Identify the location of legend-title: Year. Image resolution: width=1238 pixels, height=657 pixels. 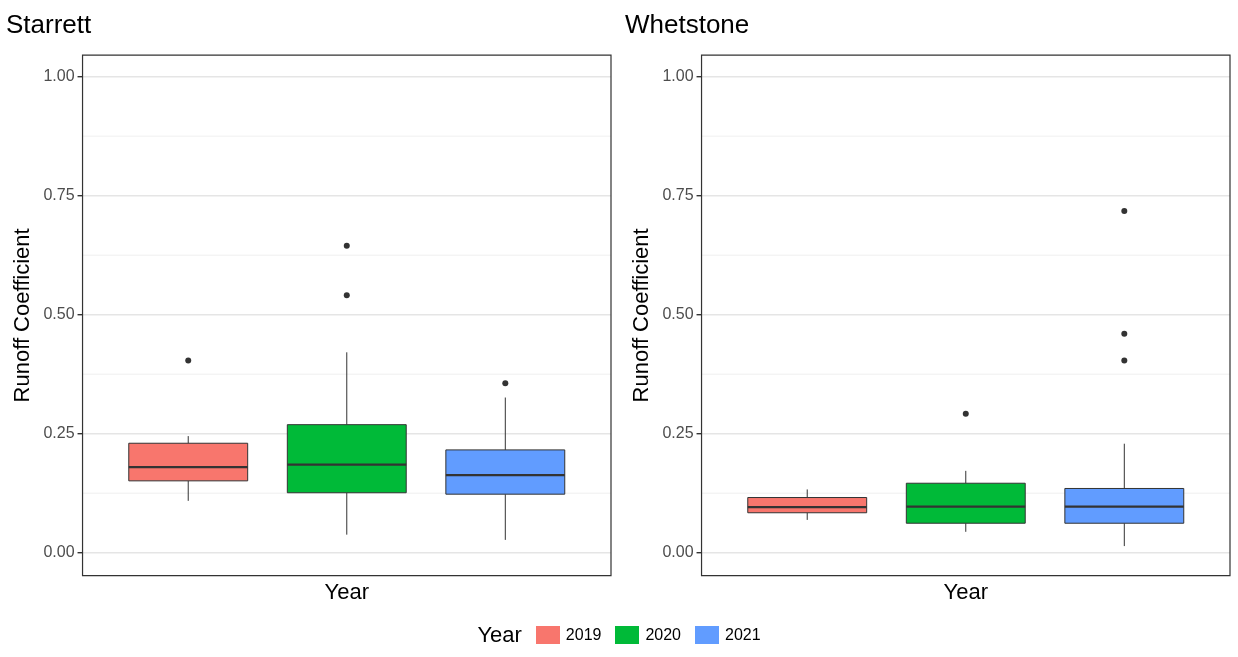
(499, 635).